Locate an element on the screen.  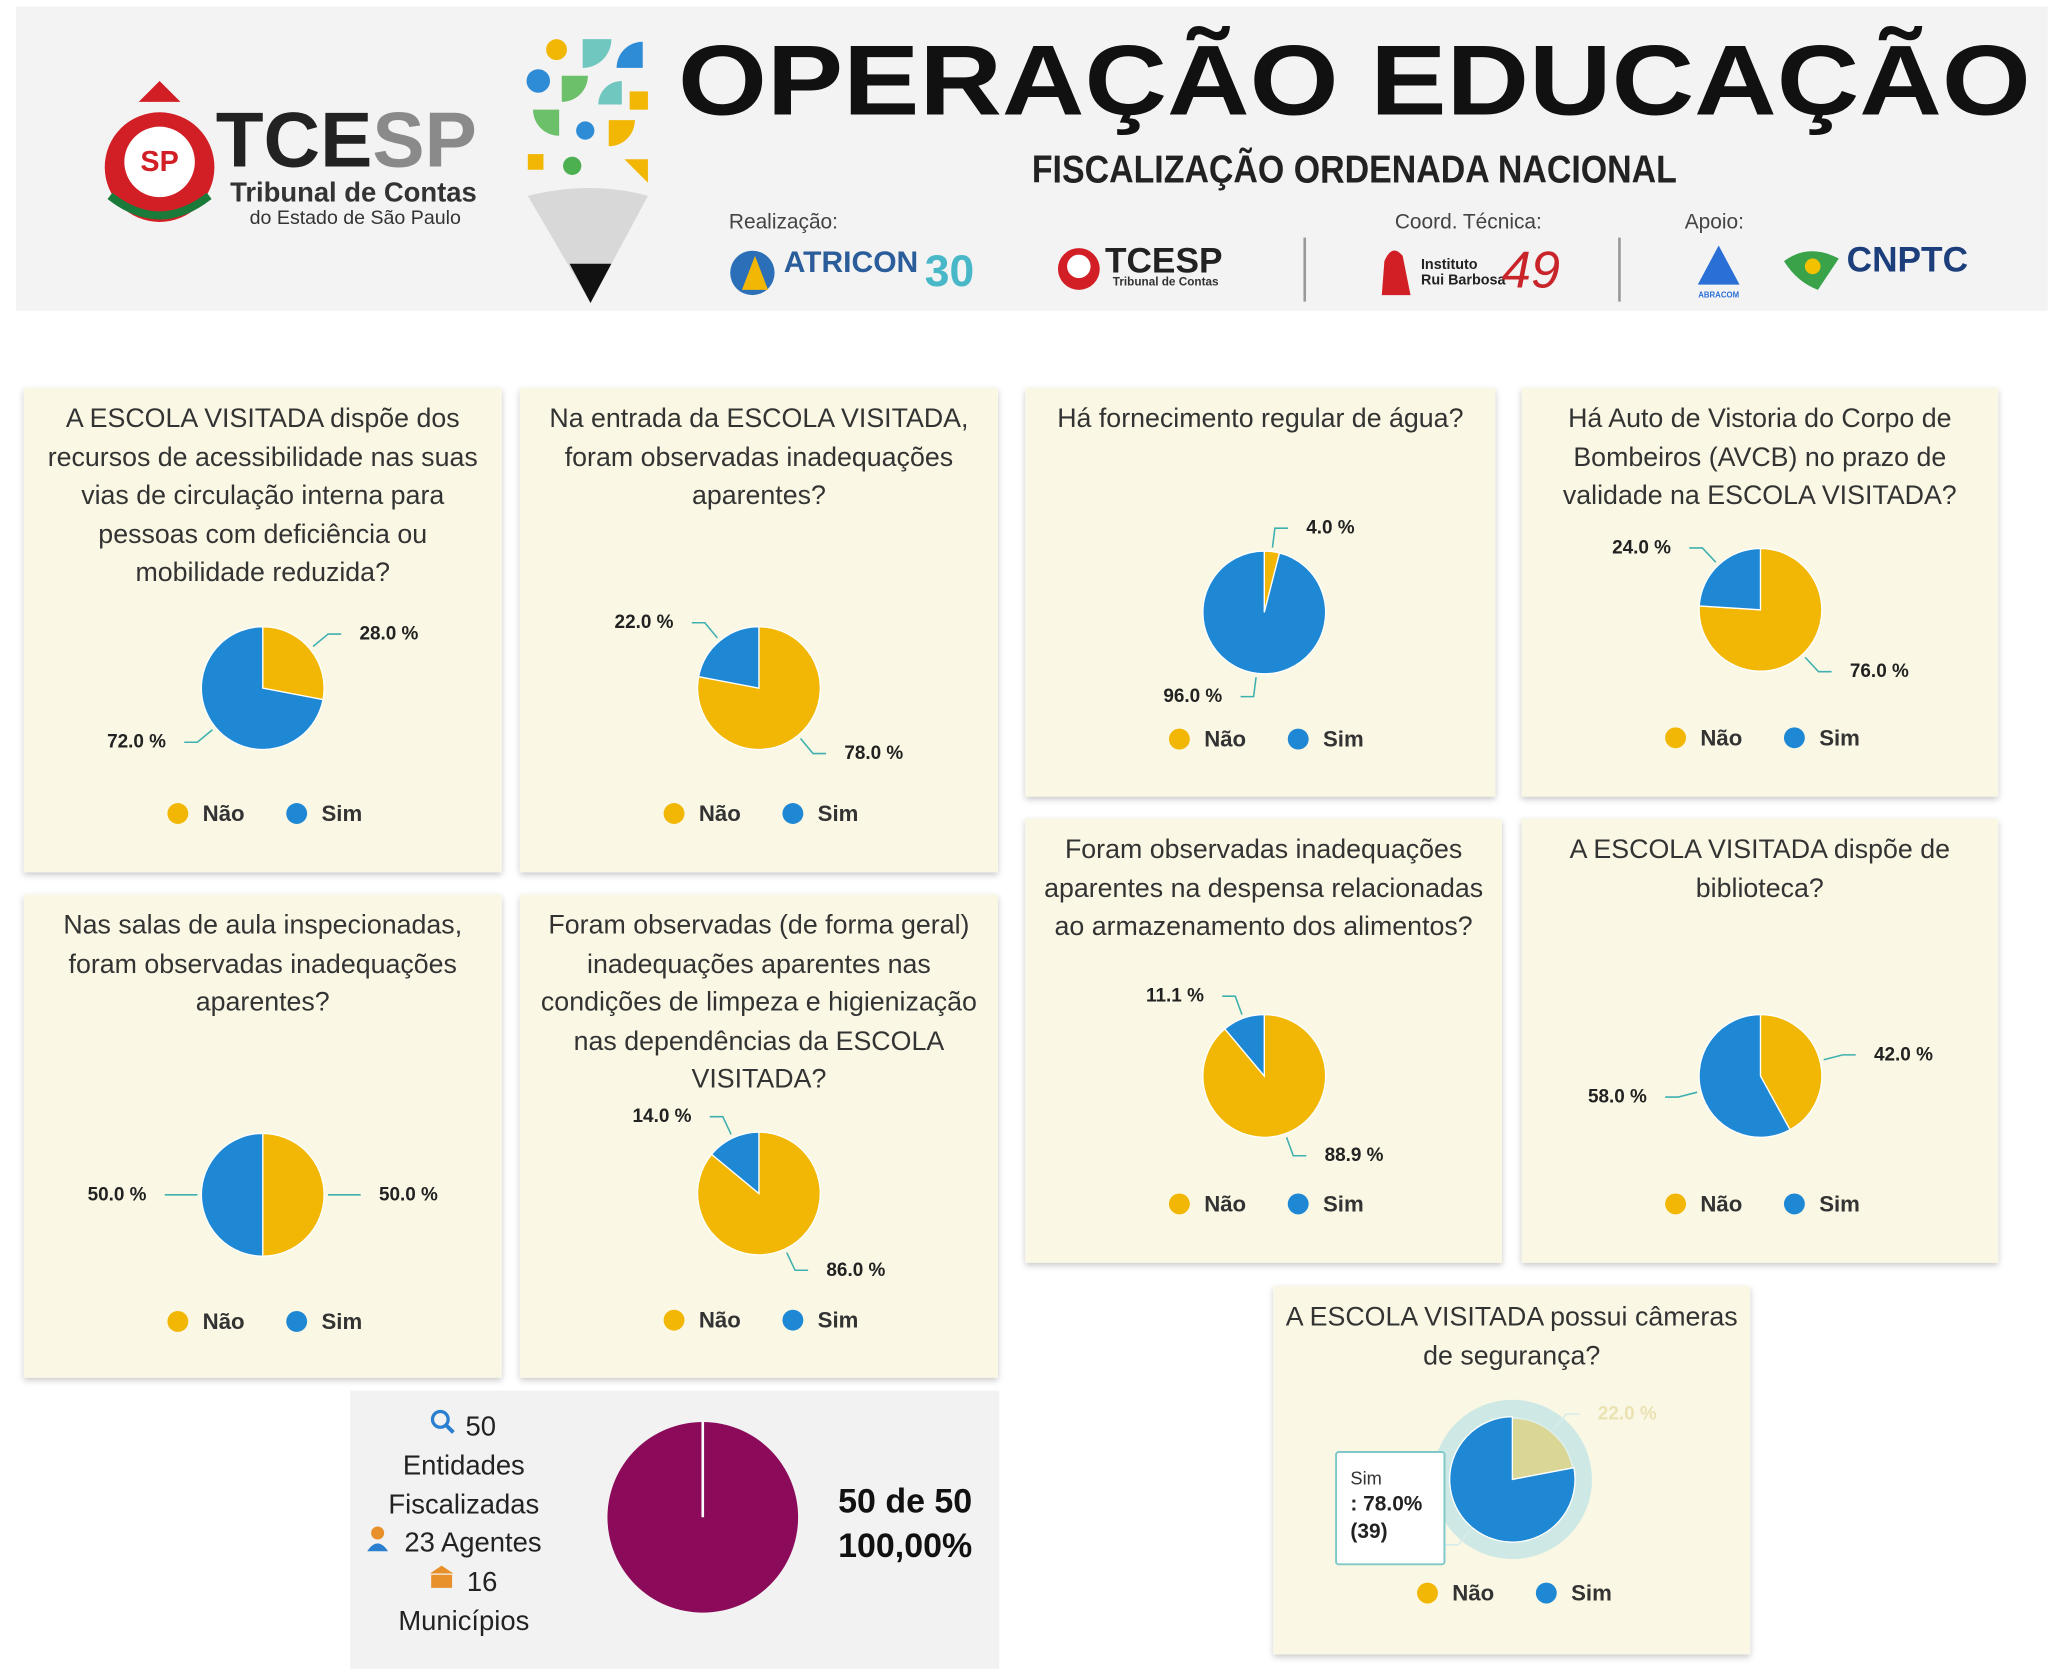
coord-label: Coord. Técnica: is located at coordinates (1468, 221).